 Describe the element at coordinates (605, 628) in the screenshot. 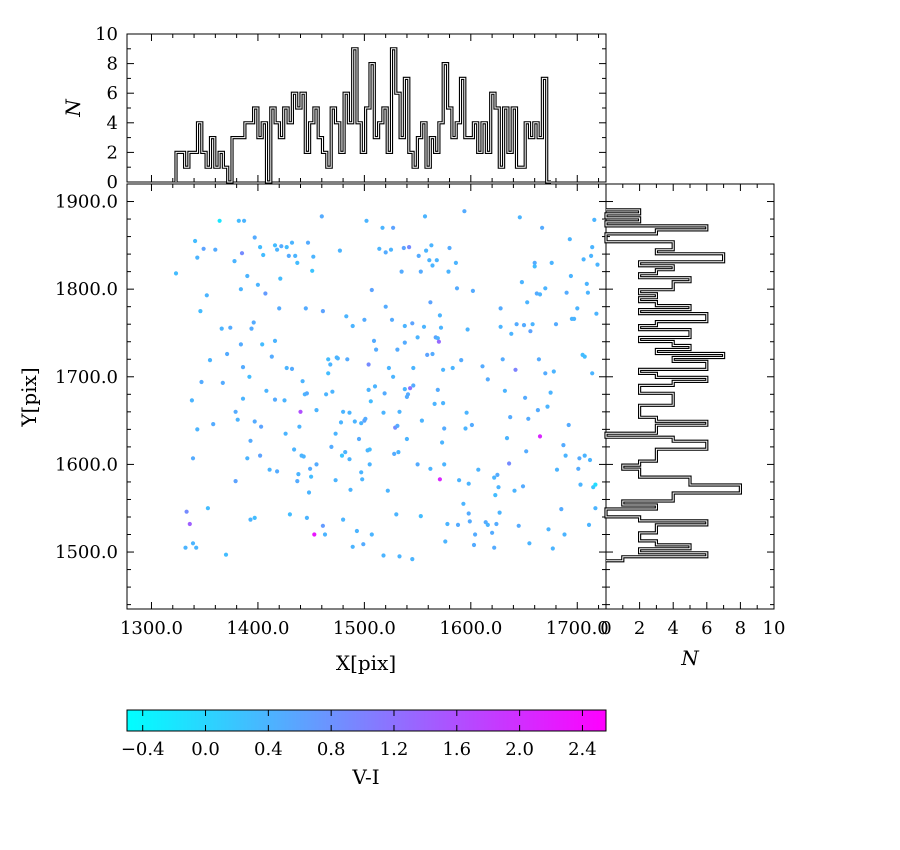

I see `y-histogram-x-tick-label: 0` at that location.